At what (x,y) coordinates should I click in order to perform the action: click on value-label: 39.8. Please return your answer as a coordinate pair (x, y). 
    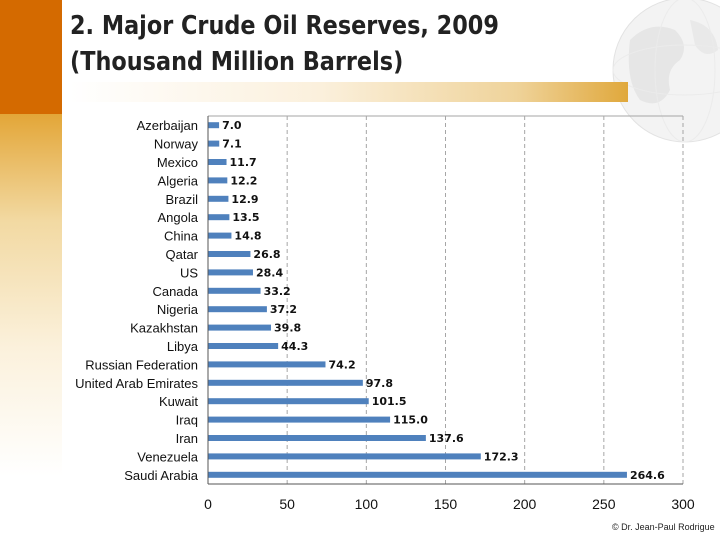
    Looking at the image, I should click on (287, 328).